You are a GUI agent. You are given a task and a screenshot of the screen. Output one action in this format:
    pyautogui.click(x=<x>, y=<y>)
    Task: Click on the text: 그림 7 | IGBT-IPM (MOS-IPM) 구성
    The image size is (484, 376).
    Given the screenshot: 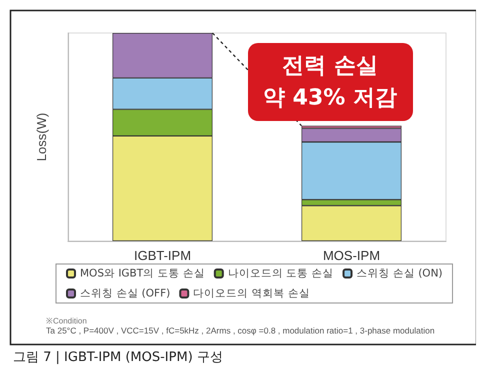 What is the action you would take?
    pyautogui.click(x=118, y=357)
    